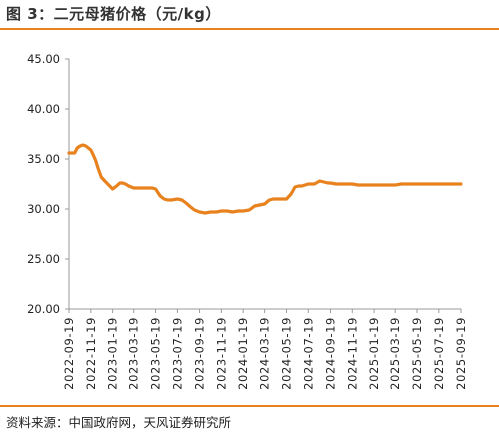 Image resolution: width=499 pixels, height=434 pixels. Describe the element at coordinates (43, 109) in the screenshot. I see `y-tick-label: 40.00` at that location.